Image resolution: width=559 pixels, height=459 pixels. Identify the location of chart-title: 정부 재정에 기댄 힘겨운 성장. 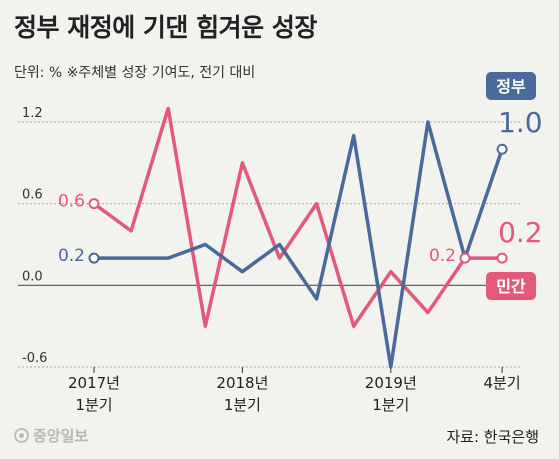
(165, 27).